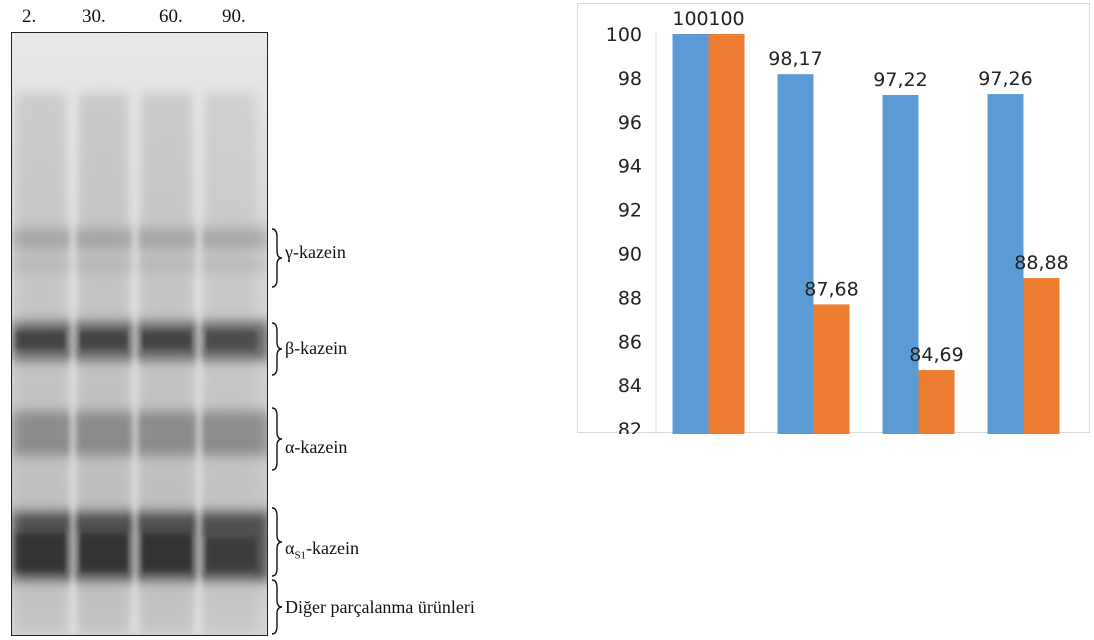 The image size is (1094, 640). I want to click on alpha-s1-brace, so click(277, 542).